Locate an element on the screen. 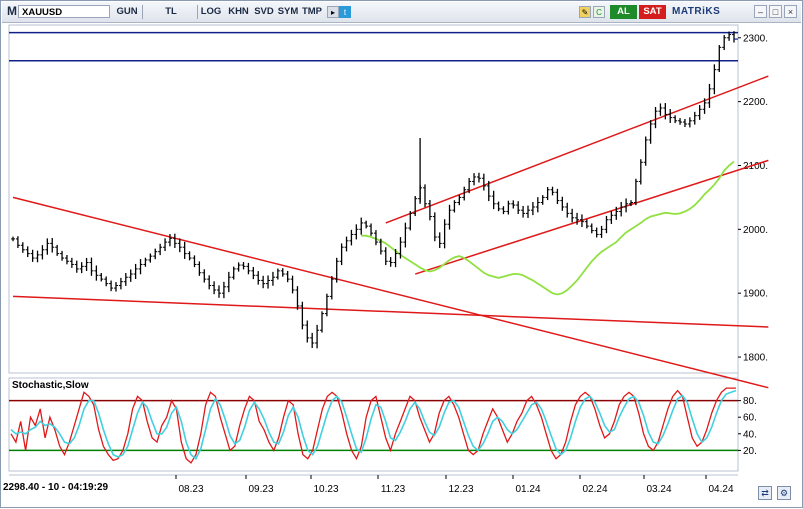 This screenshot has width=803, height=509. moving-average-line is located at coordinates (548, 228).